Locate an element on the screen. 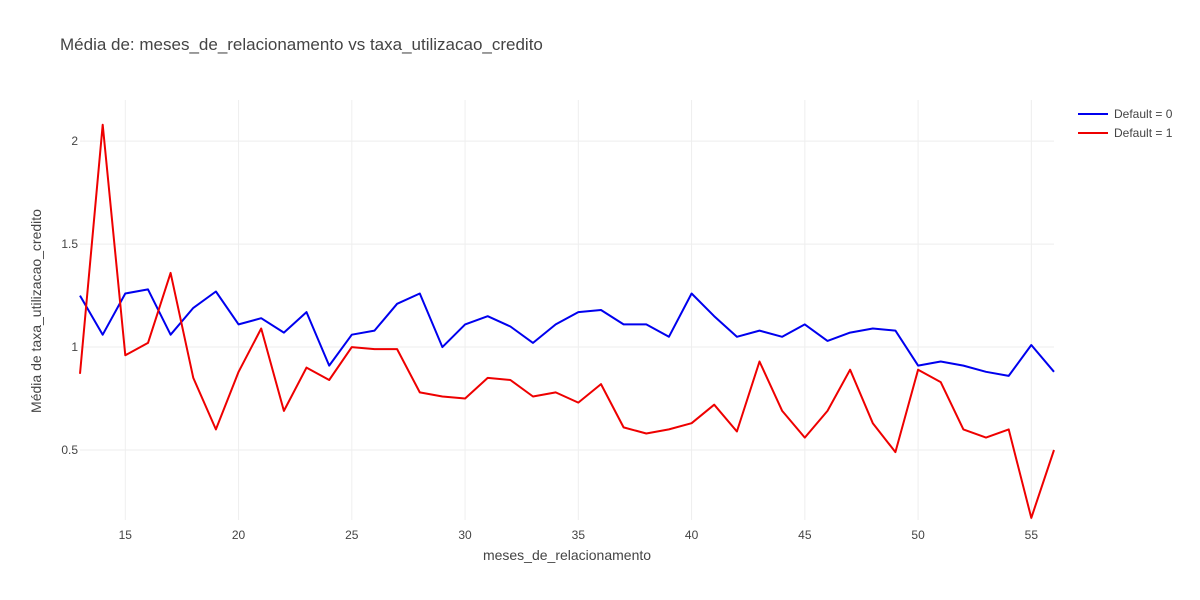 The image size is (1200, 600). y-tick-label: 2 is located at coordinates (74, 141).